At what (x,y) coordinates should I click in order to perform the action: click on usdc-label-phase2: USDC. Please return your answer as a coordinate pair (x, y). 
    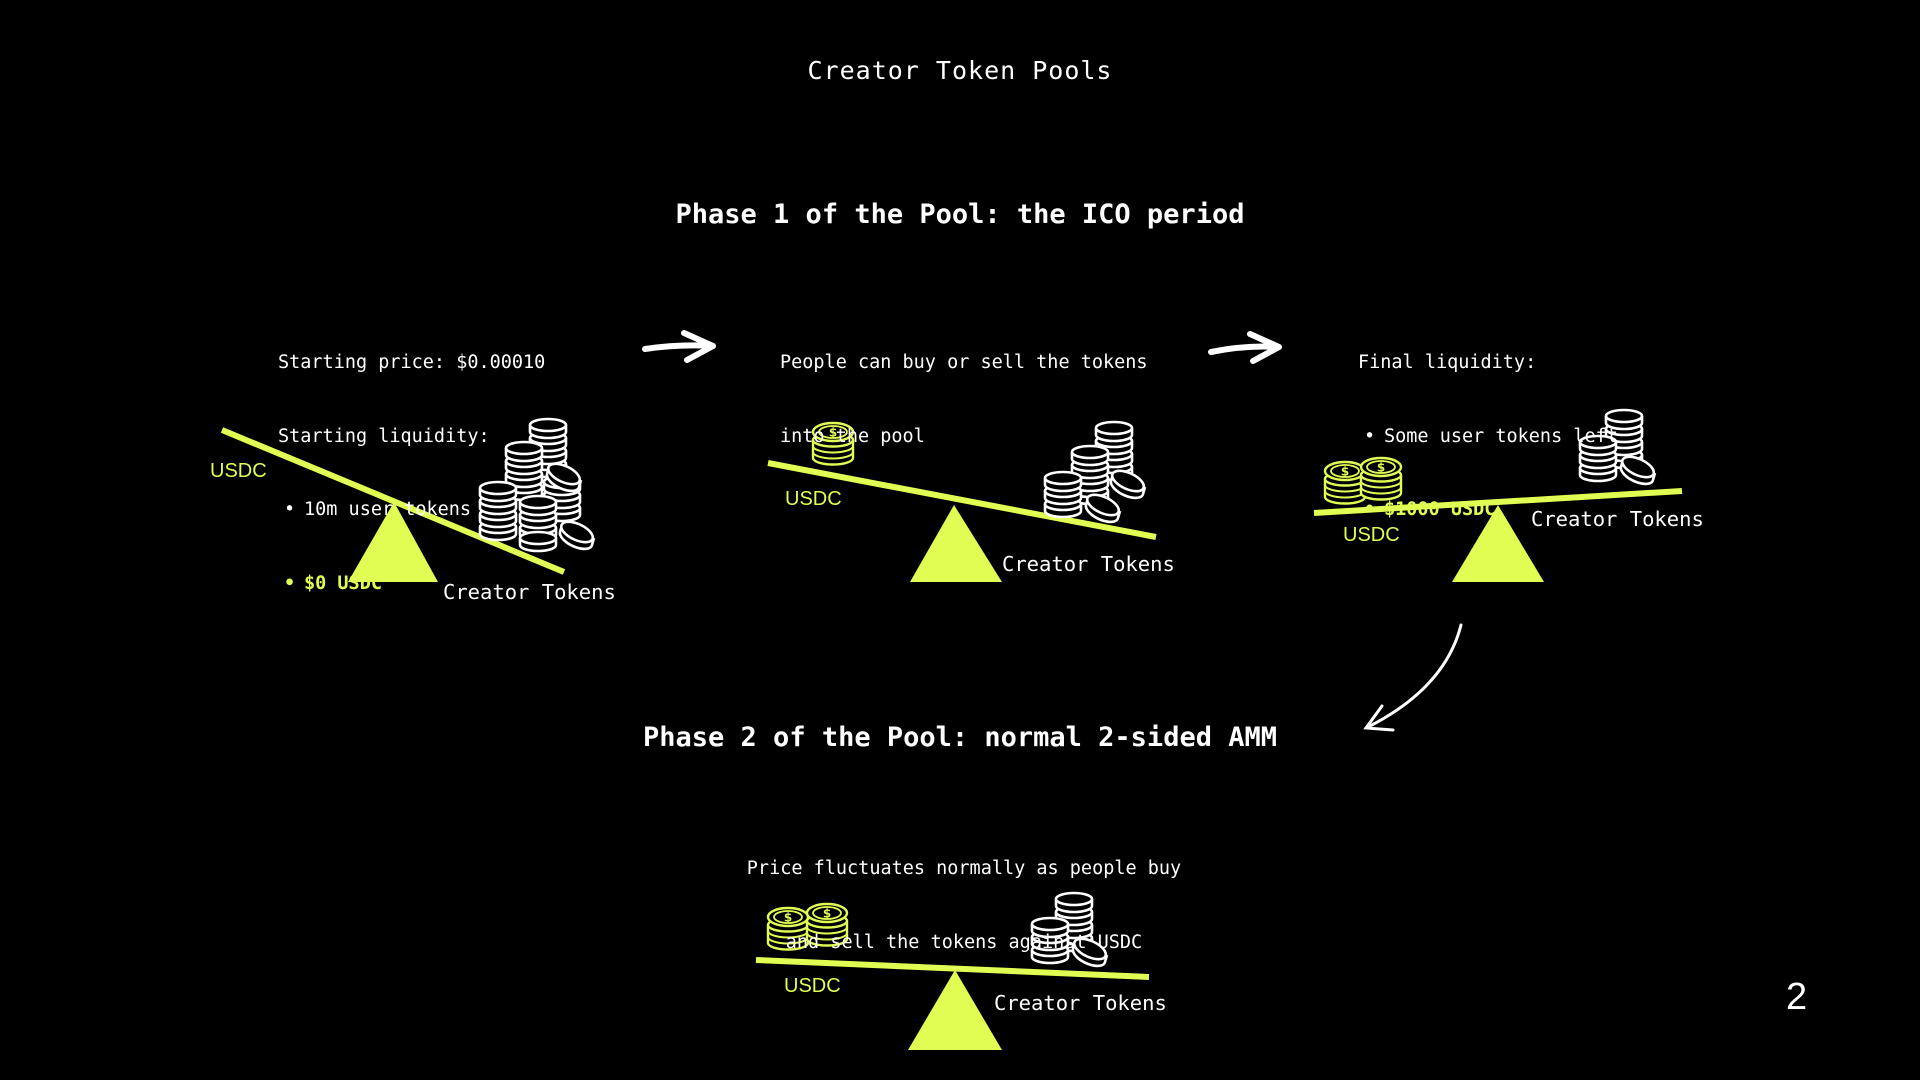
    Looking at the image, I should click on (812, 986).